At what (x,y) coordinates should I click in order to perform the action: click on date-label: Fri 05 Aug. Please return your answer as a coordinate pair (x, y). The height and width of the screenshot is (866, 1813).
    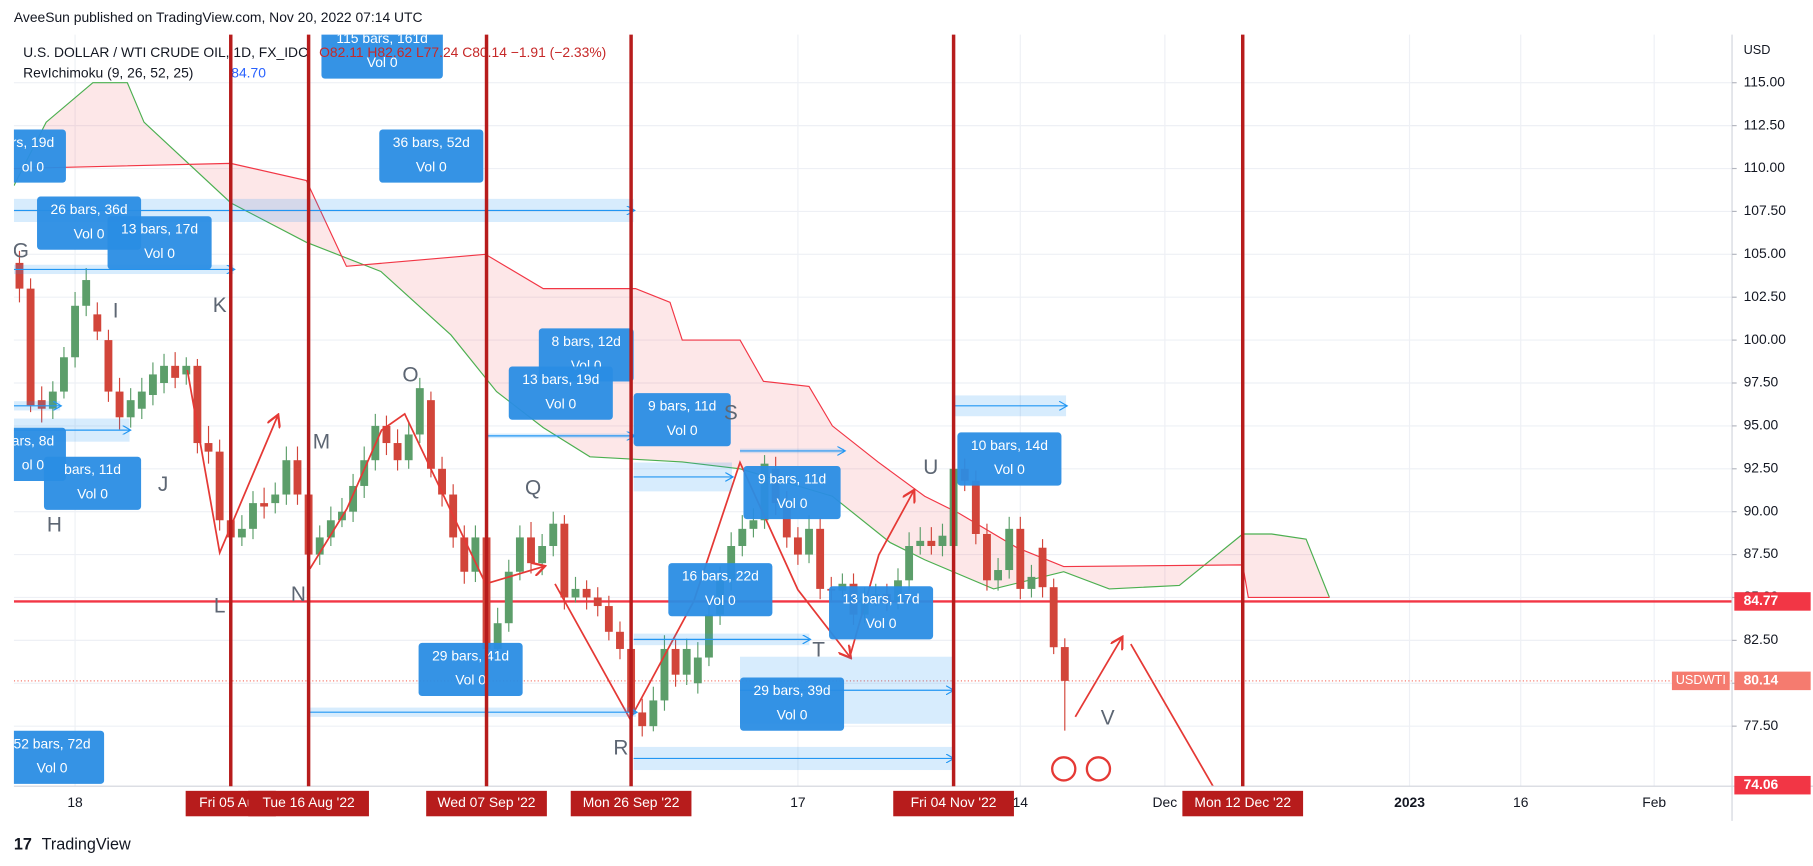
    Looking at the image, I should click on (230, 802).